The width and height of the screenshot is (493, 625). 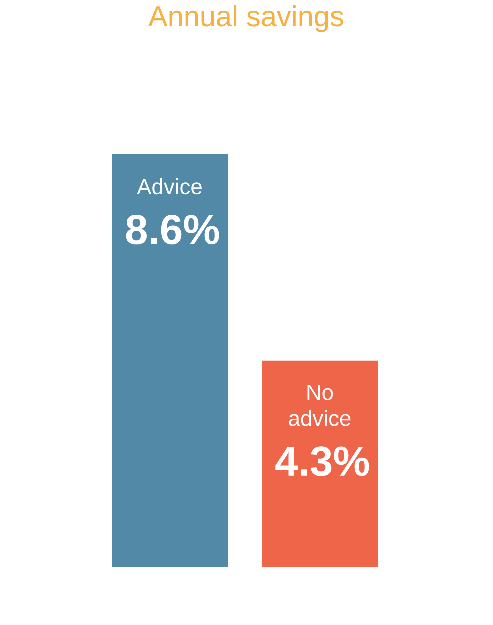 I want to click on x-tick-label: Advice, so click(x=169, y=186).